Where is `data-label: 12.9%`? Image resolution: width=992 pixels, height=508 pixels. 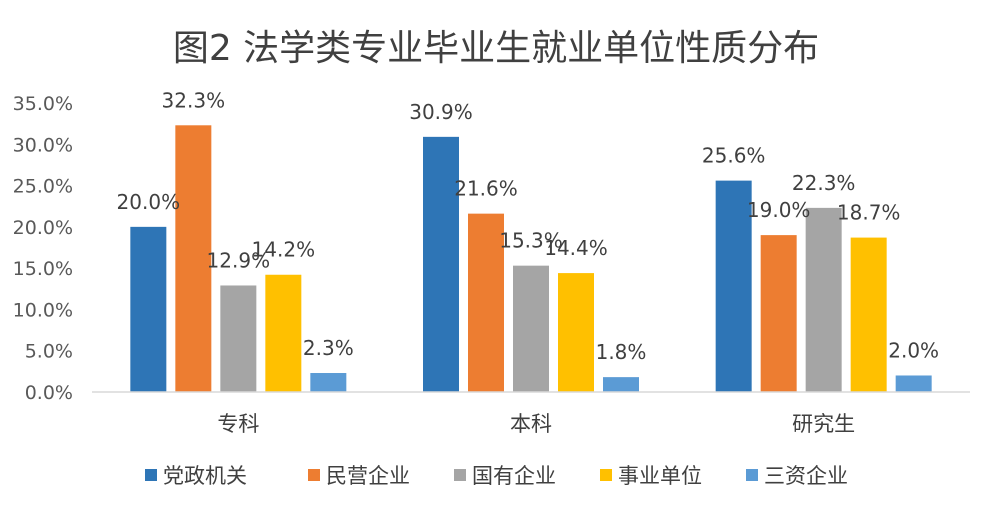 data-label: 12.9% is located at coordinates (239, 260).